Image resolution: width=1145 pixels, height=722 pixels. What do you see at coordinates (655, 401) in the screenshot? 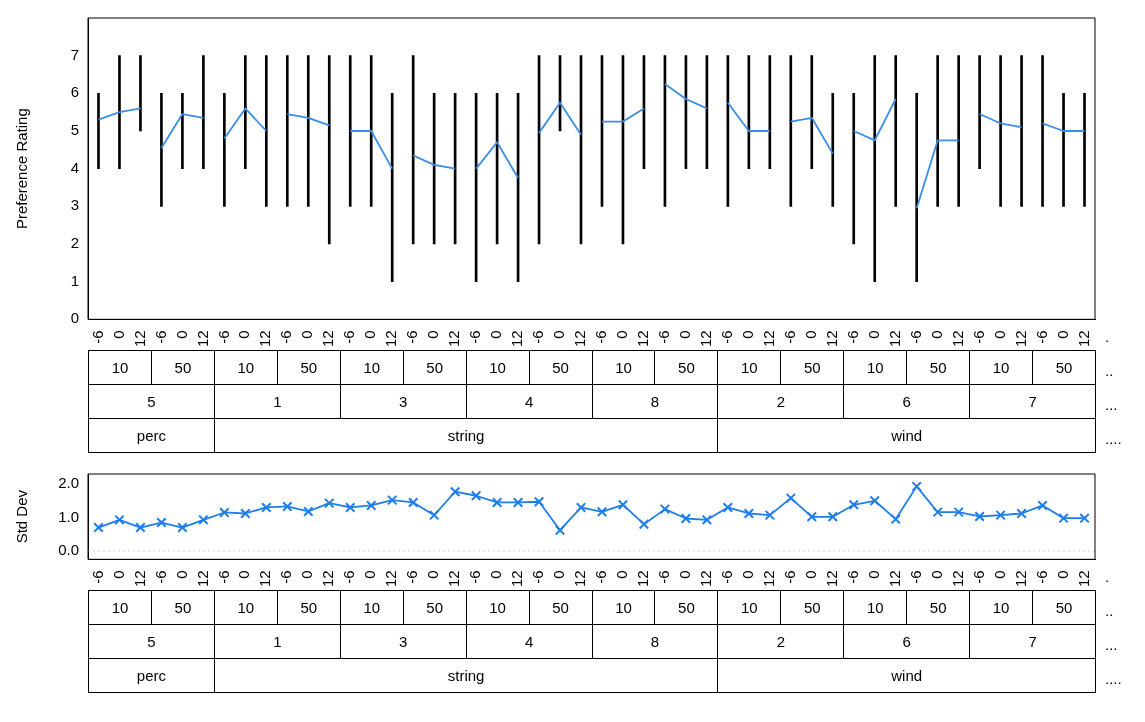
I see `text: 8` at bounding box center [655, 401].